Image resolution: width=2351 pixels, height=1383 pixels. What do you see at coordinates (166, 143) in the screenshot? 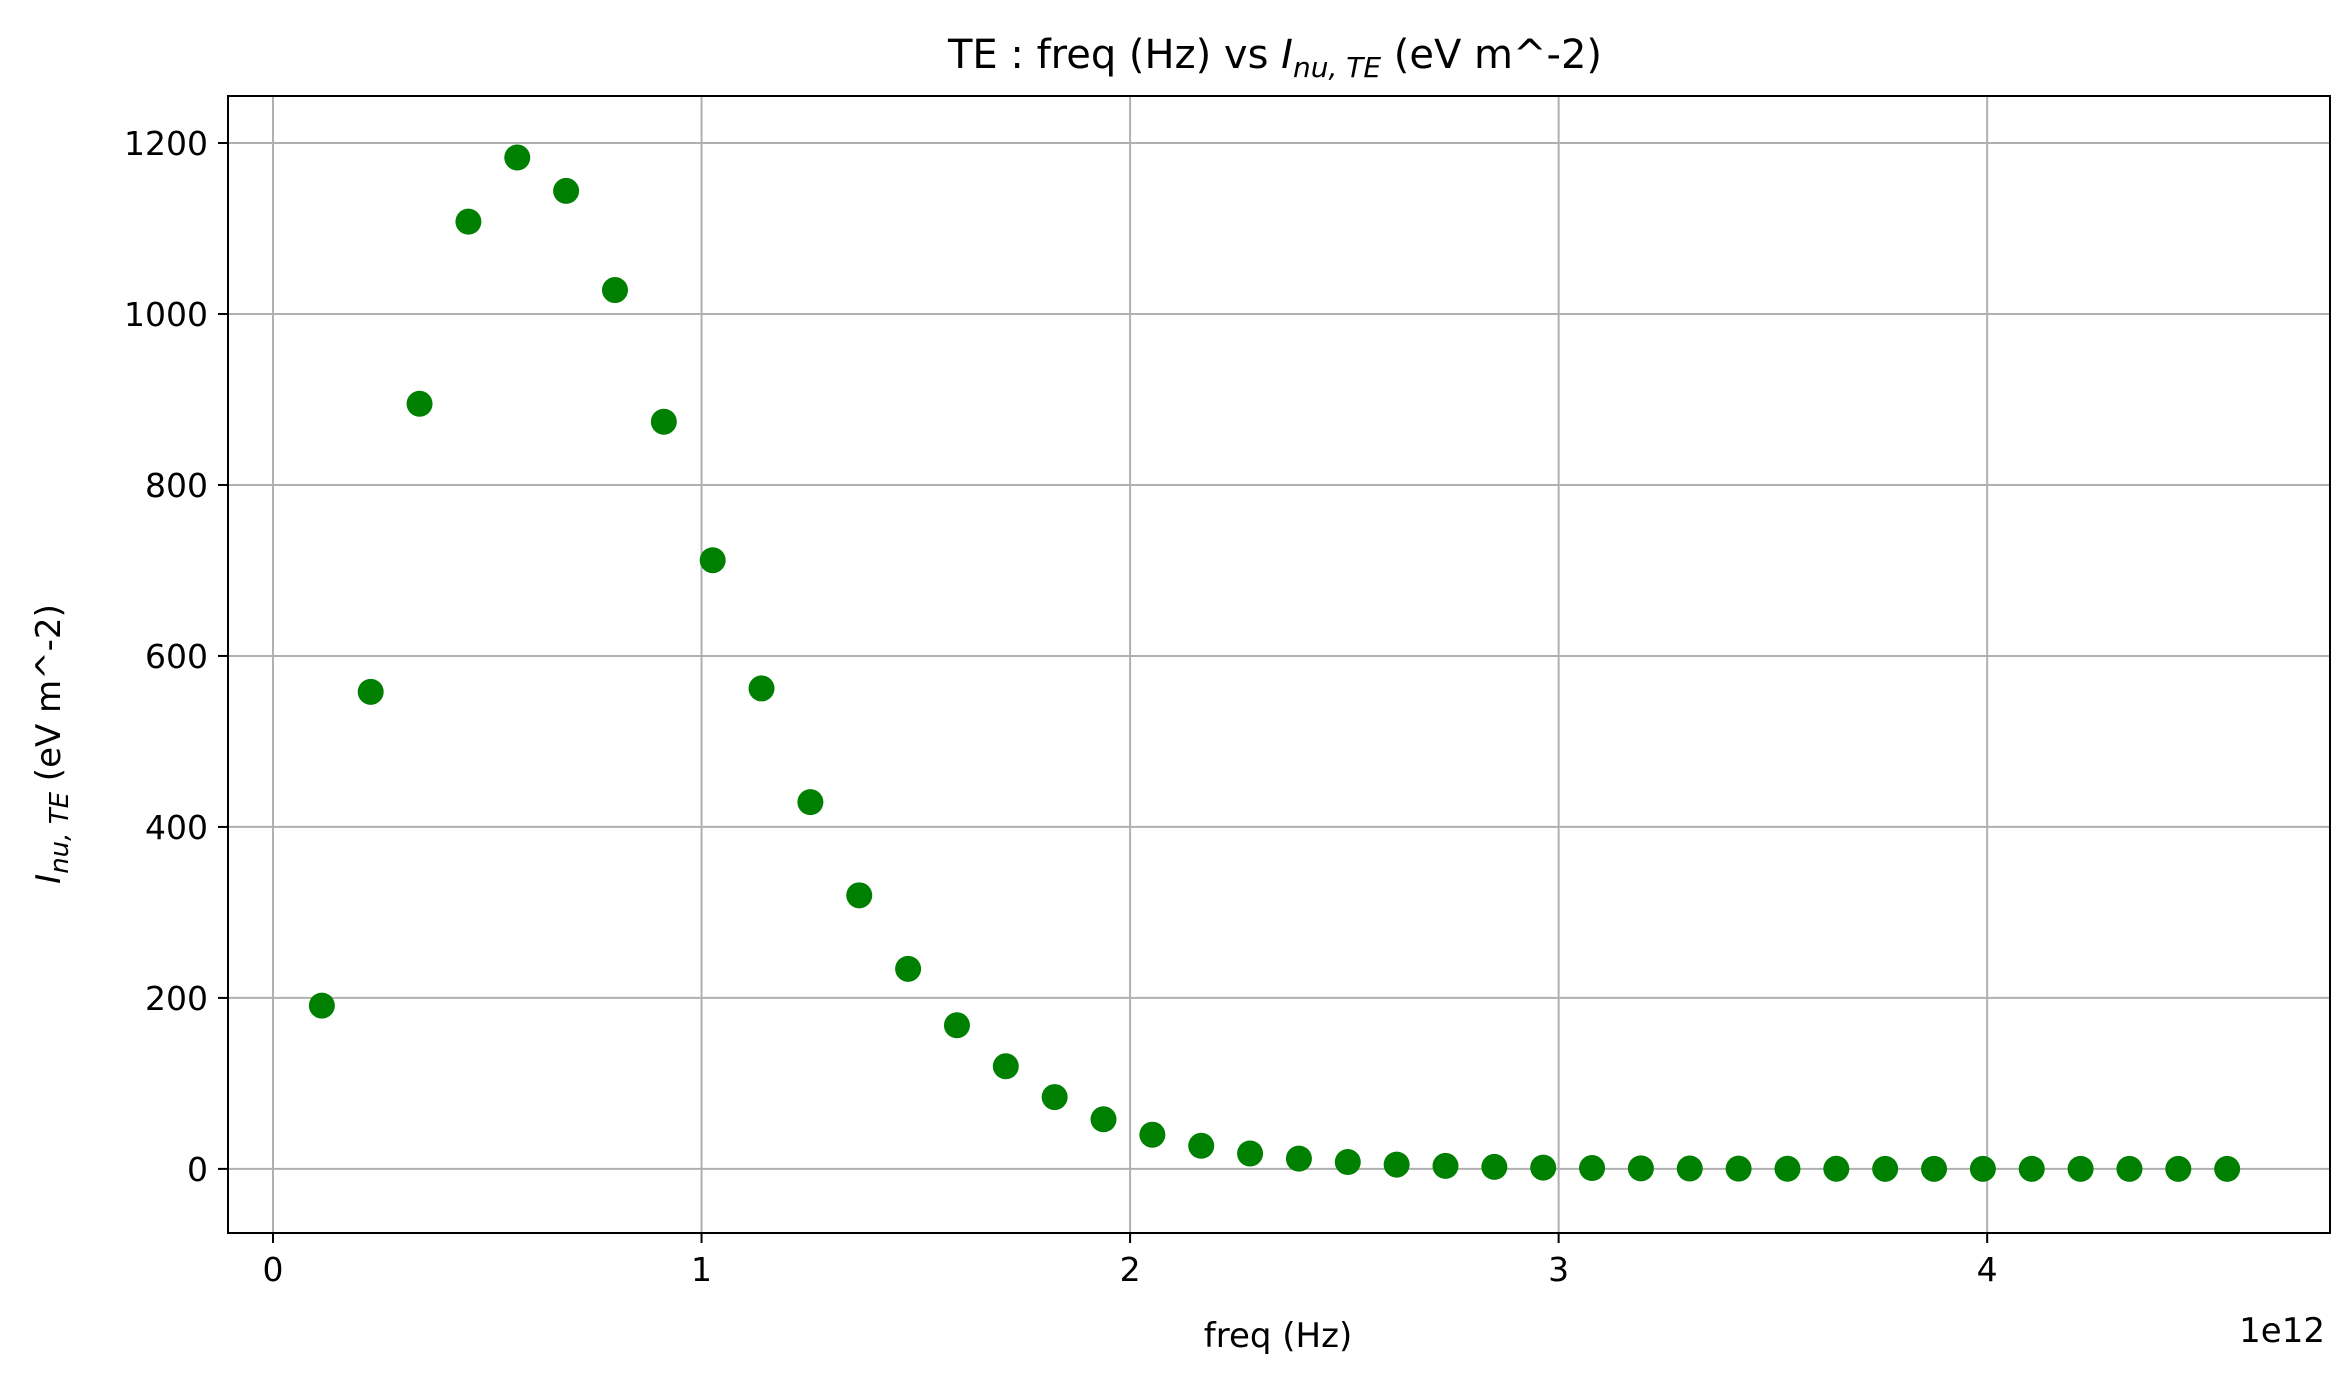
I see `y-tick-label: 1200` at bounding box center [166, 143].